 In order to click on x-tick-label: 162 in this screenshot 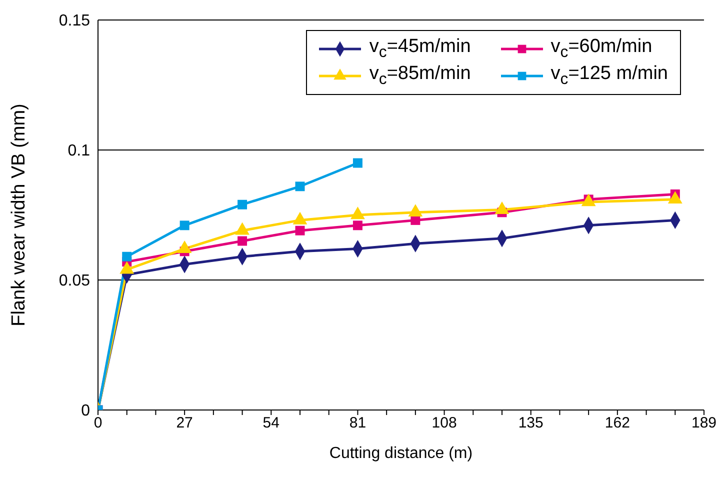, I will do `click(617, 423)`.